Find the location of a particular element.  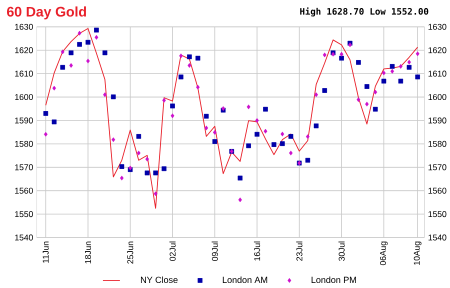

y-tick-label: 1600 is located at coordinates (24, 97).